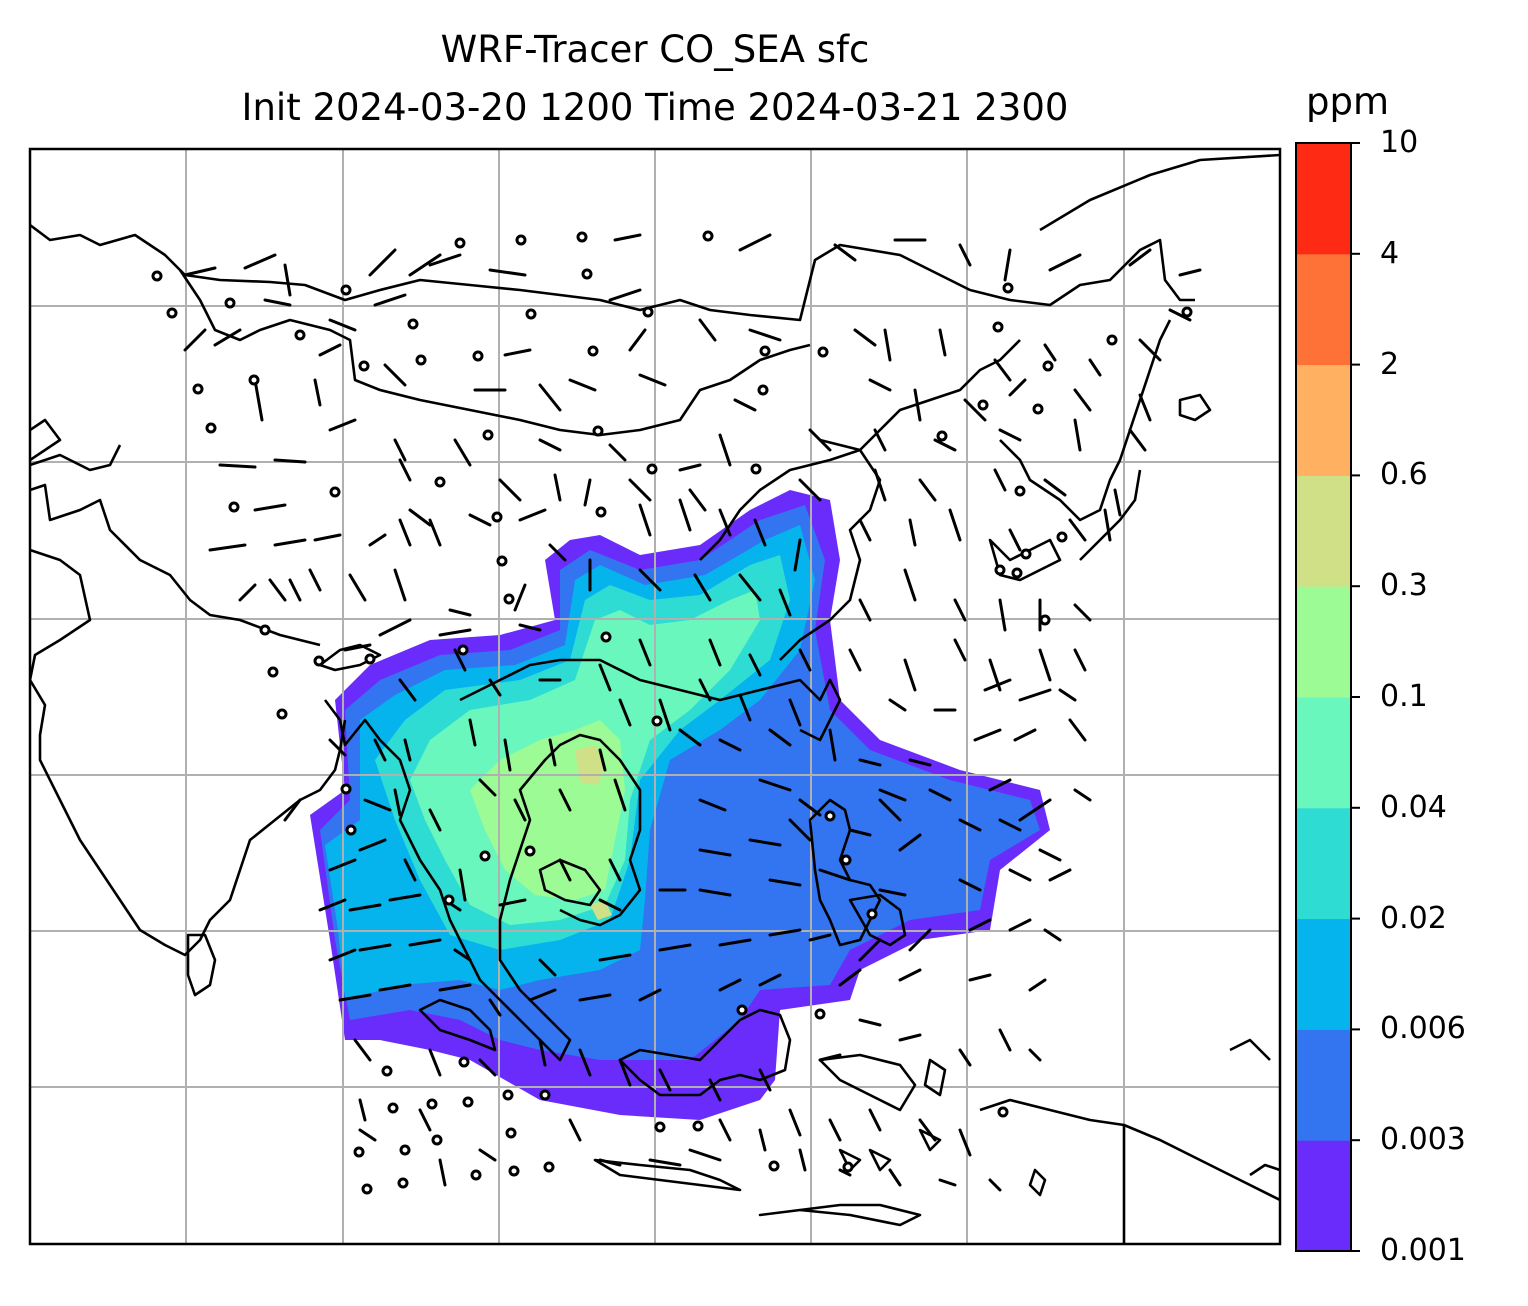  I want to click on colorbar-tick-label: 4, so click(1390, 253).